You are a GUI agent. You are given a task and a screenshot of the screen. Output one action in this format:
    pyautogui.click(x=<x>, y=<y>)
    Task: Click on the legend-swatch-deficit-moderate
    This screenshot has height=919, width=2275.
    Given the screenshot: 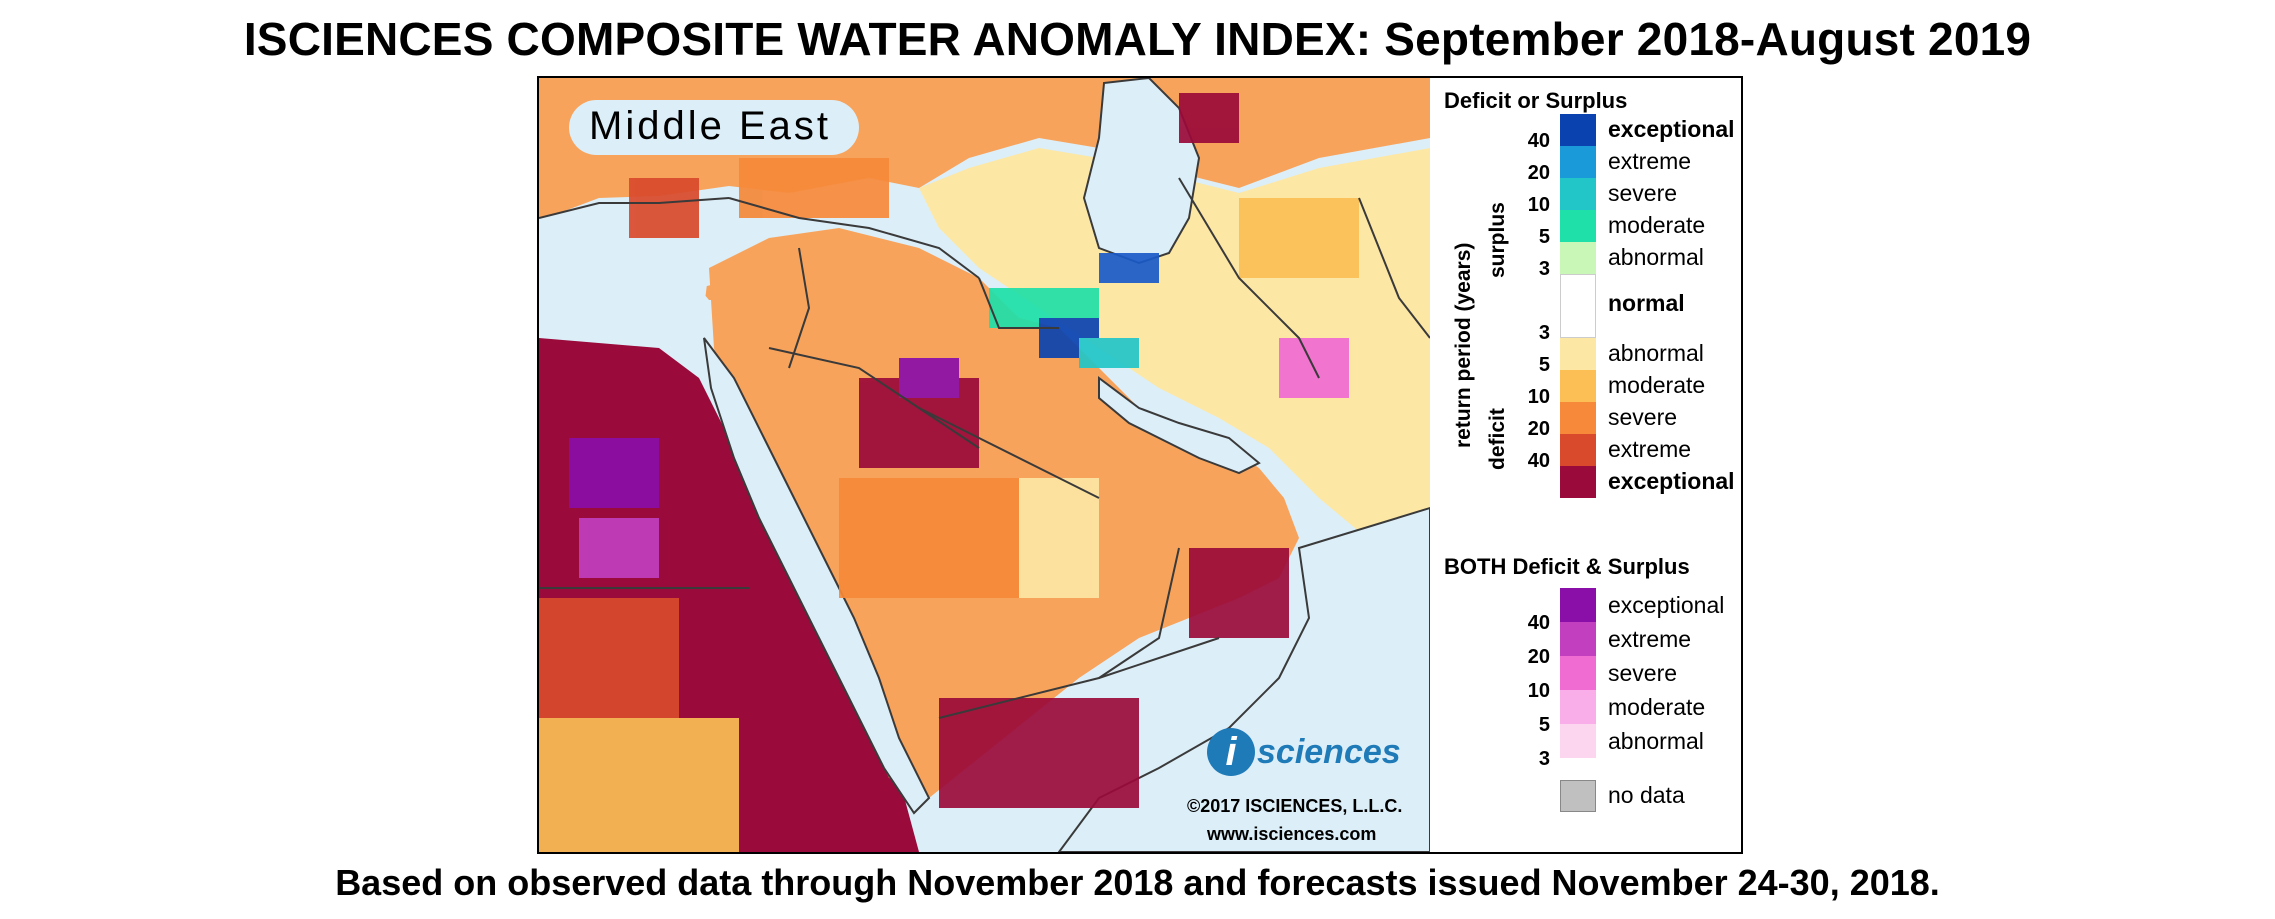 What is the action you would take?
    pyautogui.click(x=1578, y=386)
    